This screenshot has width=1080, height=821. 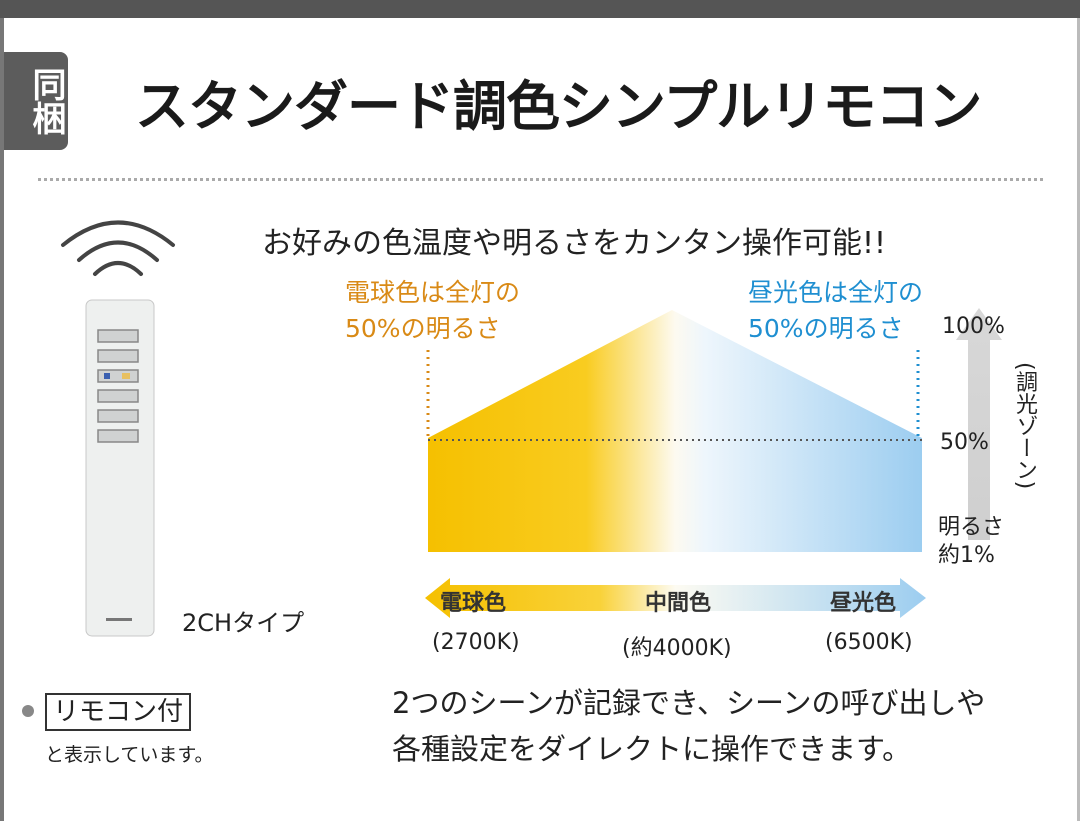 What do you see at coordinates (540, 9) in the screenshot?
I see `top-bar` at bounding box center [540, 9].